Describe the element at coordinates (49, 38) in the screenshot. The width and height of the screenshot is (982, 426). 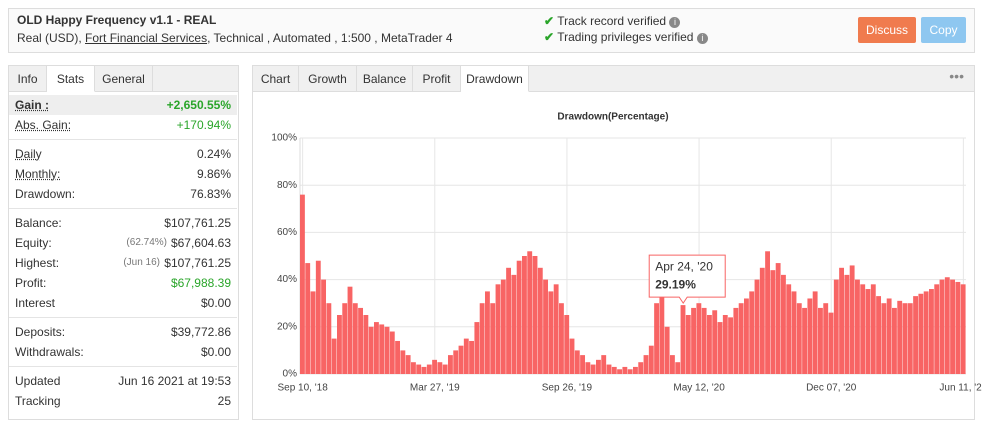
I see `subtitle-start: Real (USD),` at that location.